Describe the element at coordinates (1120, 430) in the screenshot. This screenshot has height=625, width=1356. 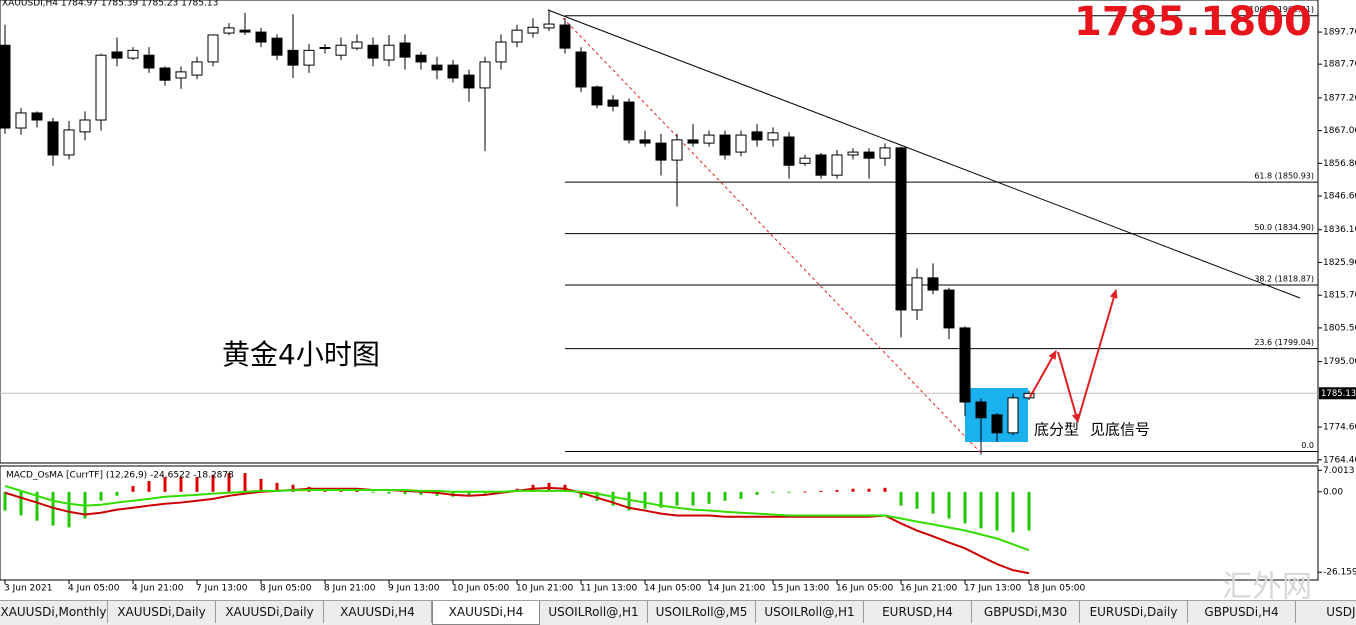
I see `signal-label: 见底信号` at that location.